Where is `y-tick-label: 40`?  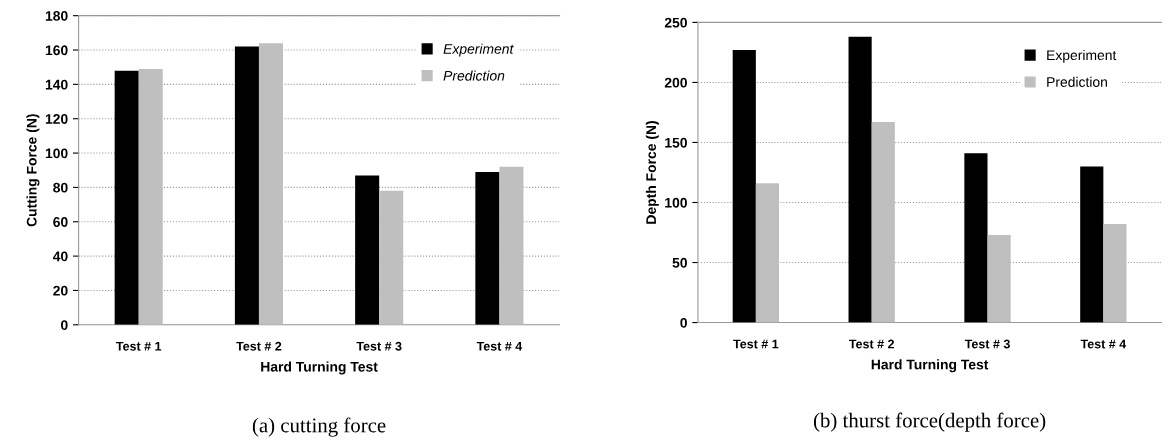 y-tick-label: 40 is located at coordinates (60, 256).